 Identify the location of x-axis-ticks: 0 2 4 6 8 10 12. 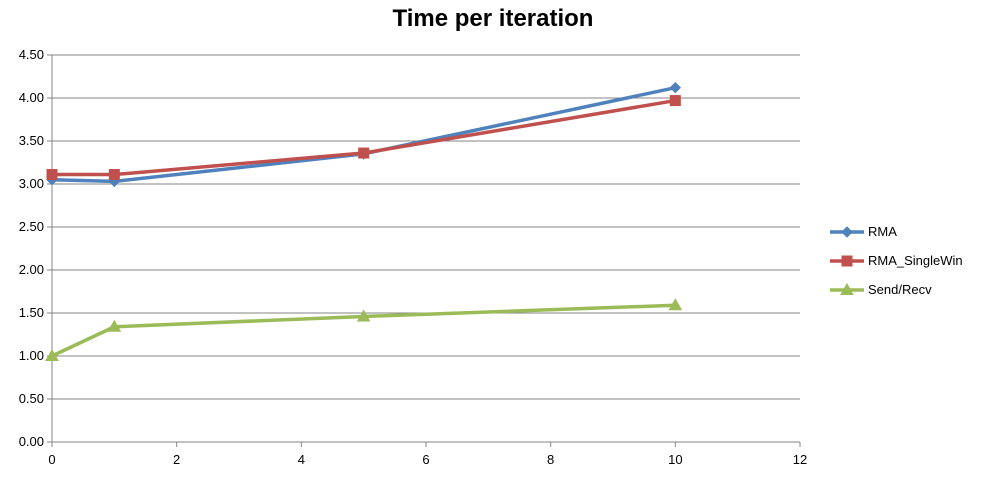
(427, 454).